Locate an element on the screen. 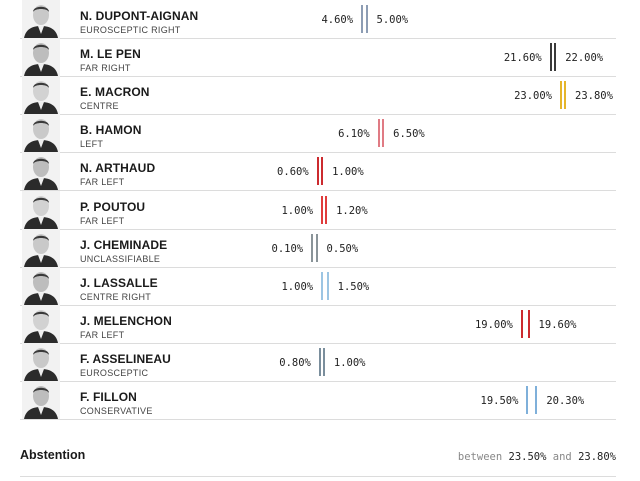 The width and height of the screenshot is (640, 481). abstention-between: between is located at coordinates (480, 457).